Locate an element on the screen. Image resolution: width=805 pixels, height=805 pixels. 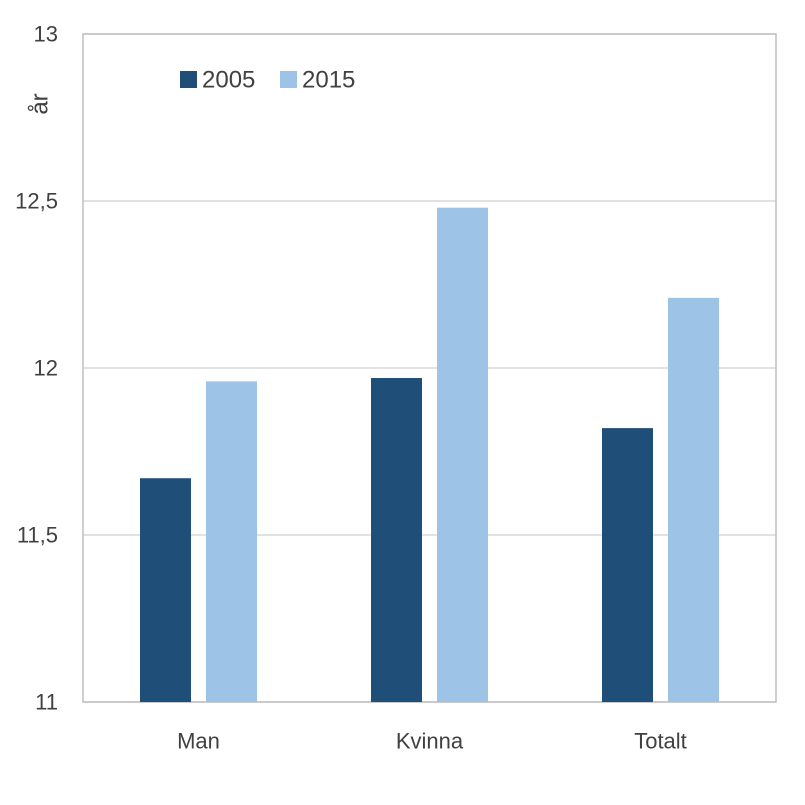
bar-man-2005 is located at coordinates (165, 590).